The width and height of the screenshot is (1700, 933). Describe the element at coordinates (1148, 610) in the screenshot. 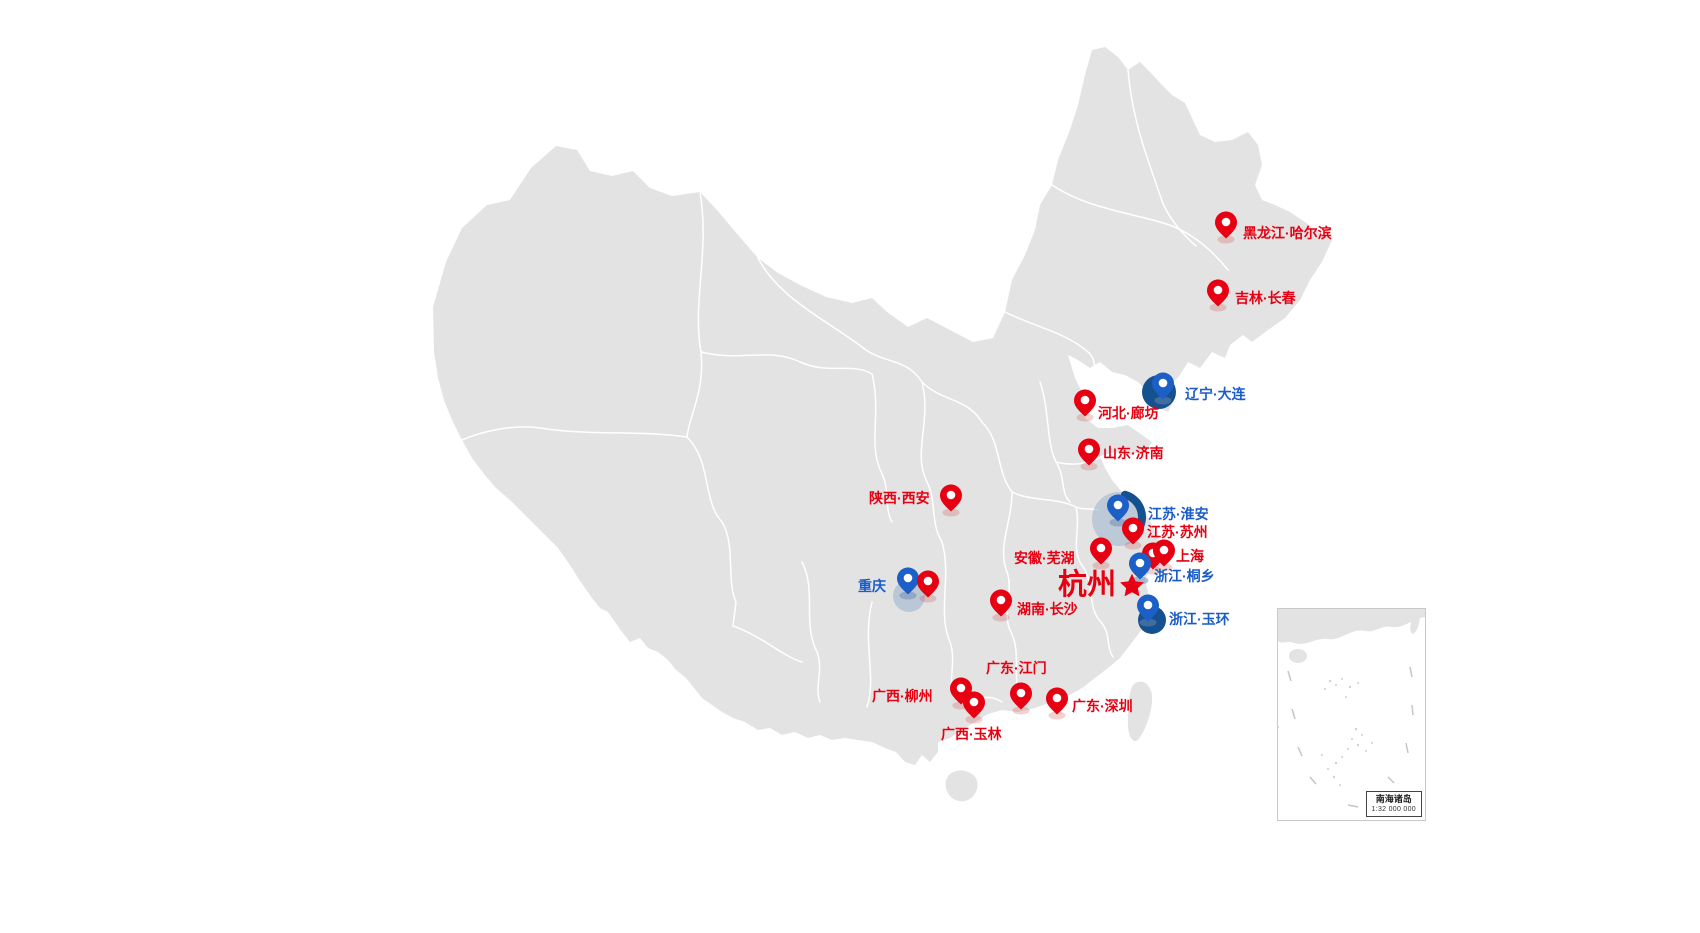

I see `city-pin-浙江·玉环` at that location.